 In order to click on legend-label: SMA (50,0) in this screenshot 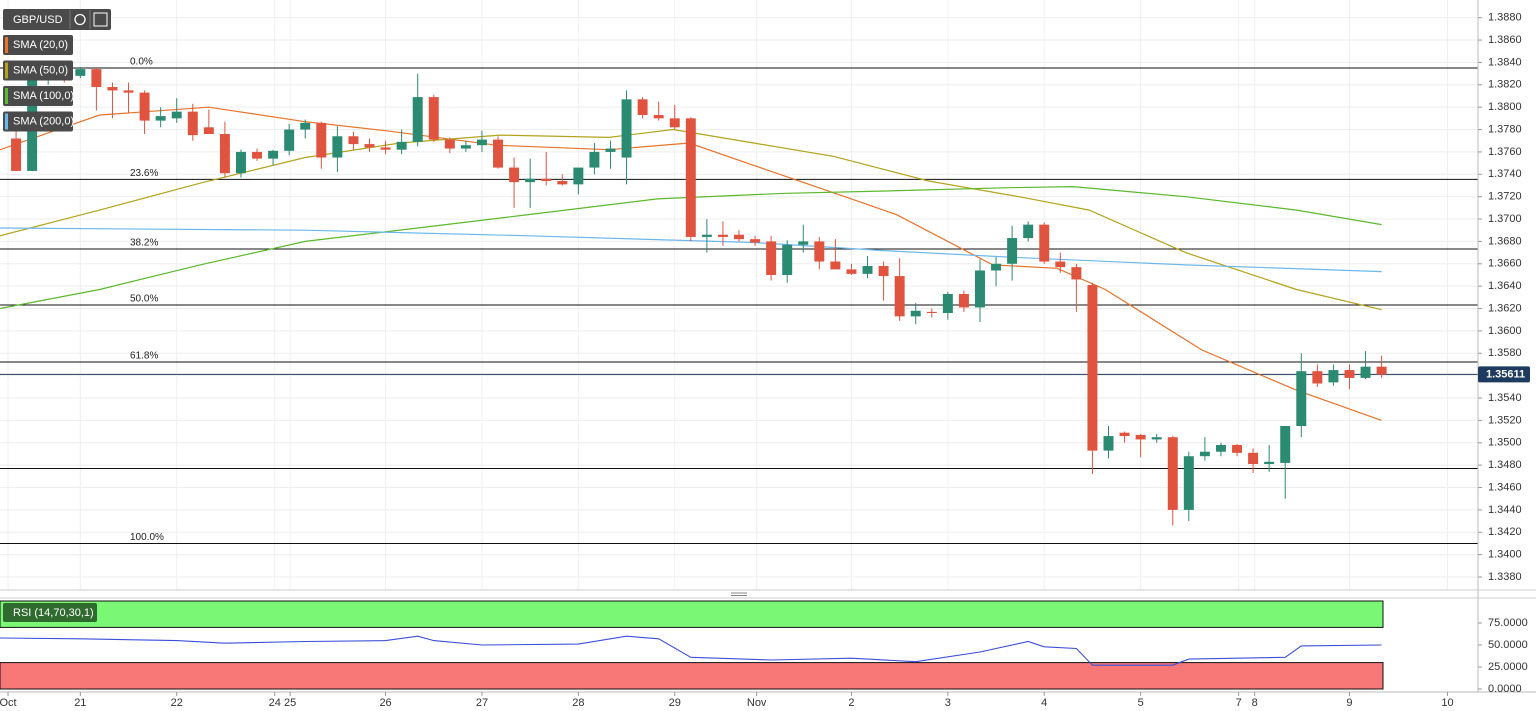, I will do `click(40, 70)`.